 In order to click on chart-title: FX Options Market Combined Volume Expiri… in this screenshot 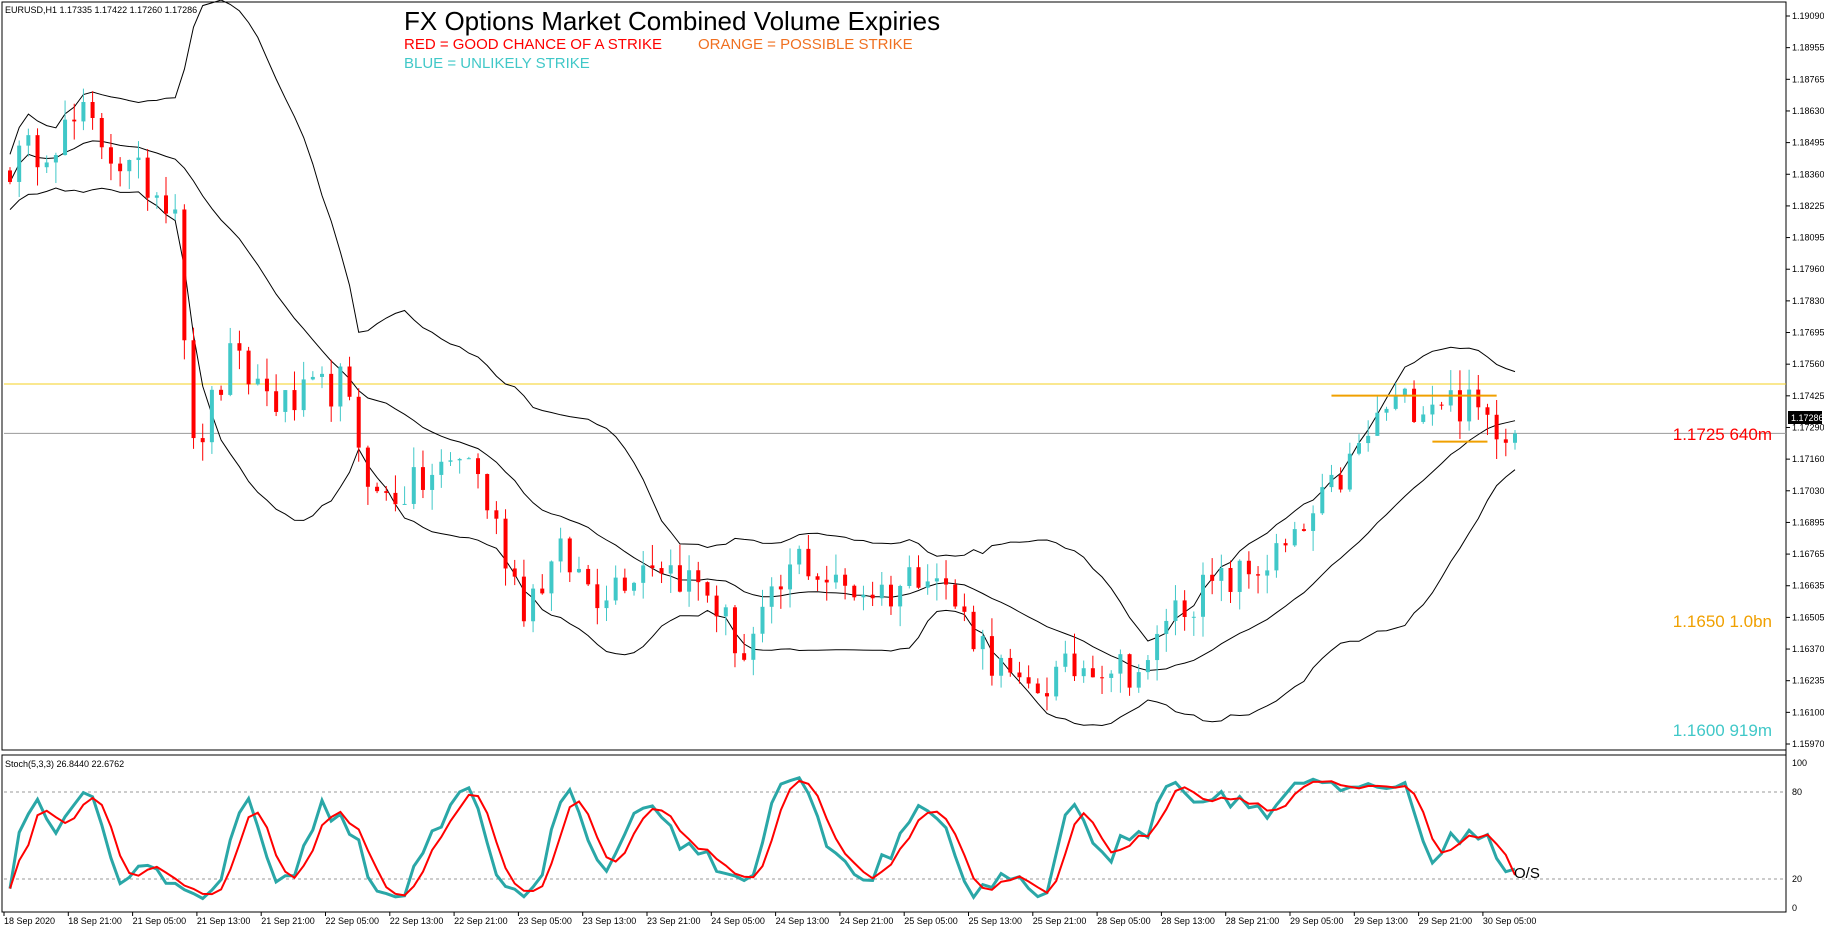, I will do `click(672, 21)`.